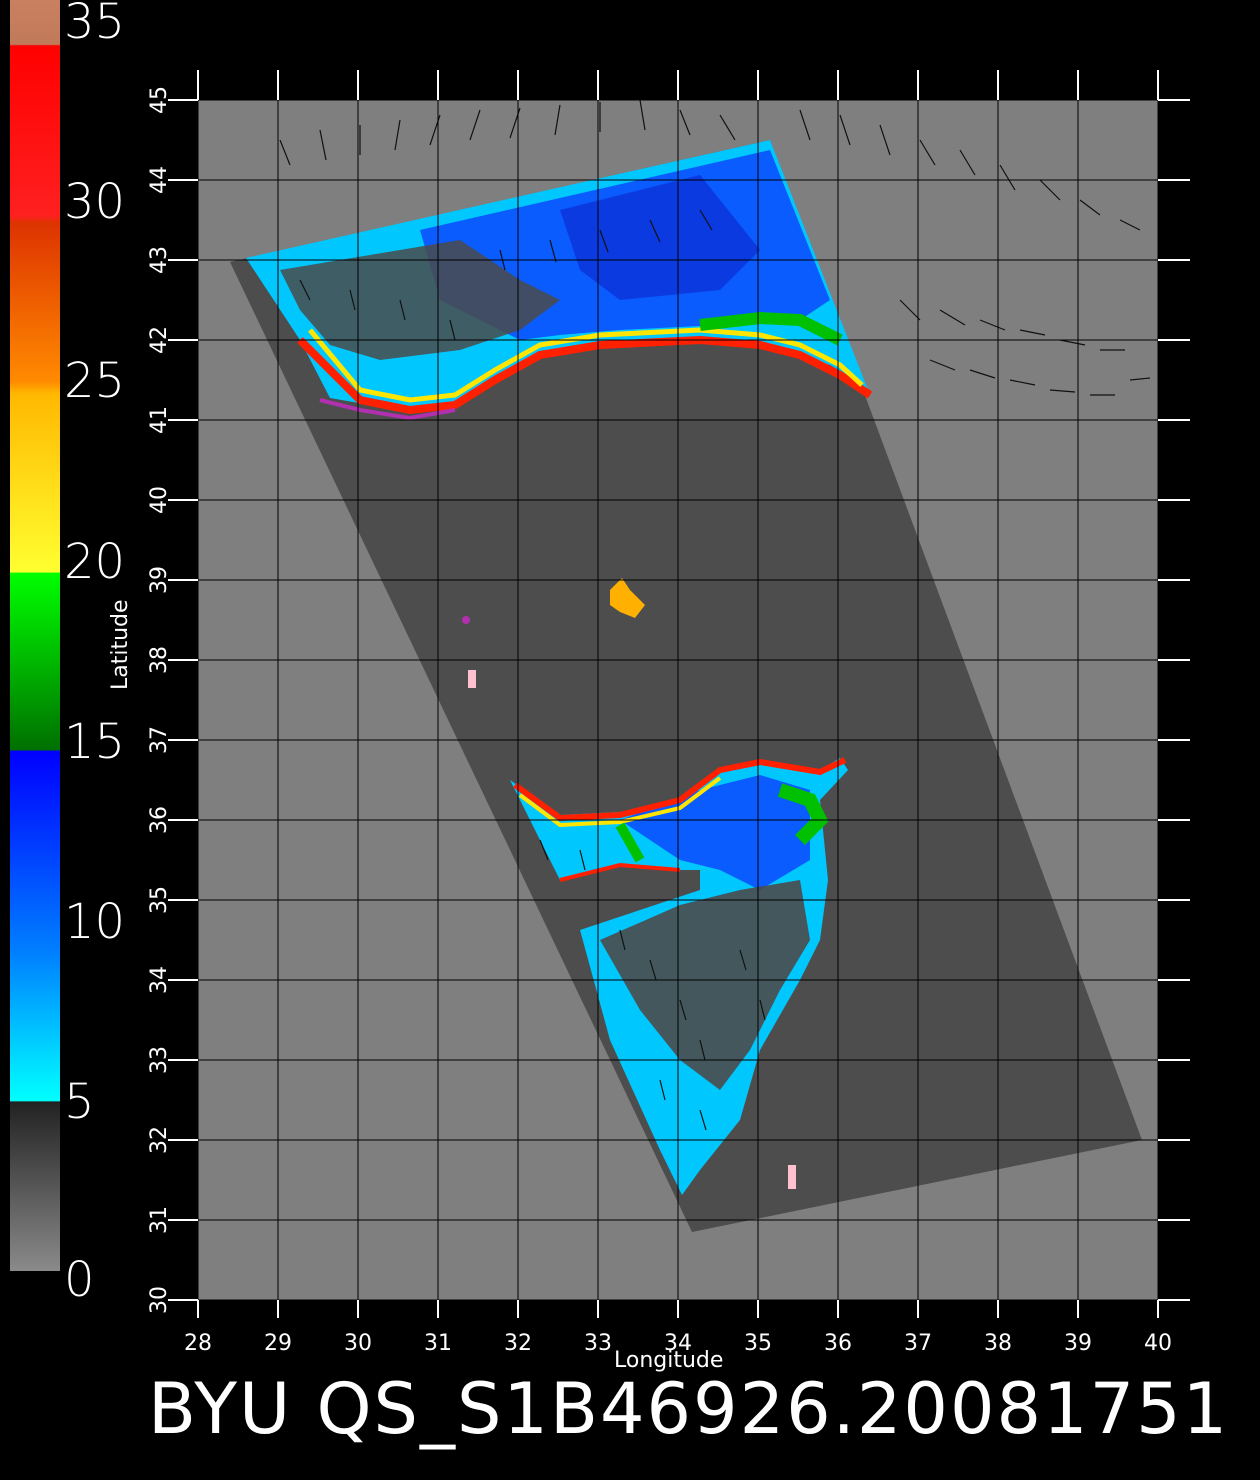 This screenshot has width=1260, height=1480. What do you see at coordinates (1078, 1343) in the screenshot?
I see `x-tick-label: 39` at bounding box center [1078, 1343].